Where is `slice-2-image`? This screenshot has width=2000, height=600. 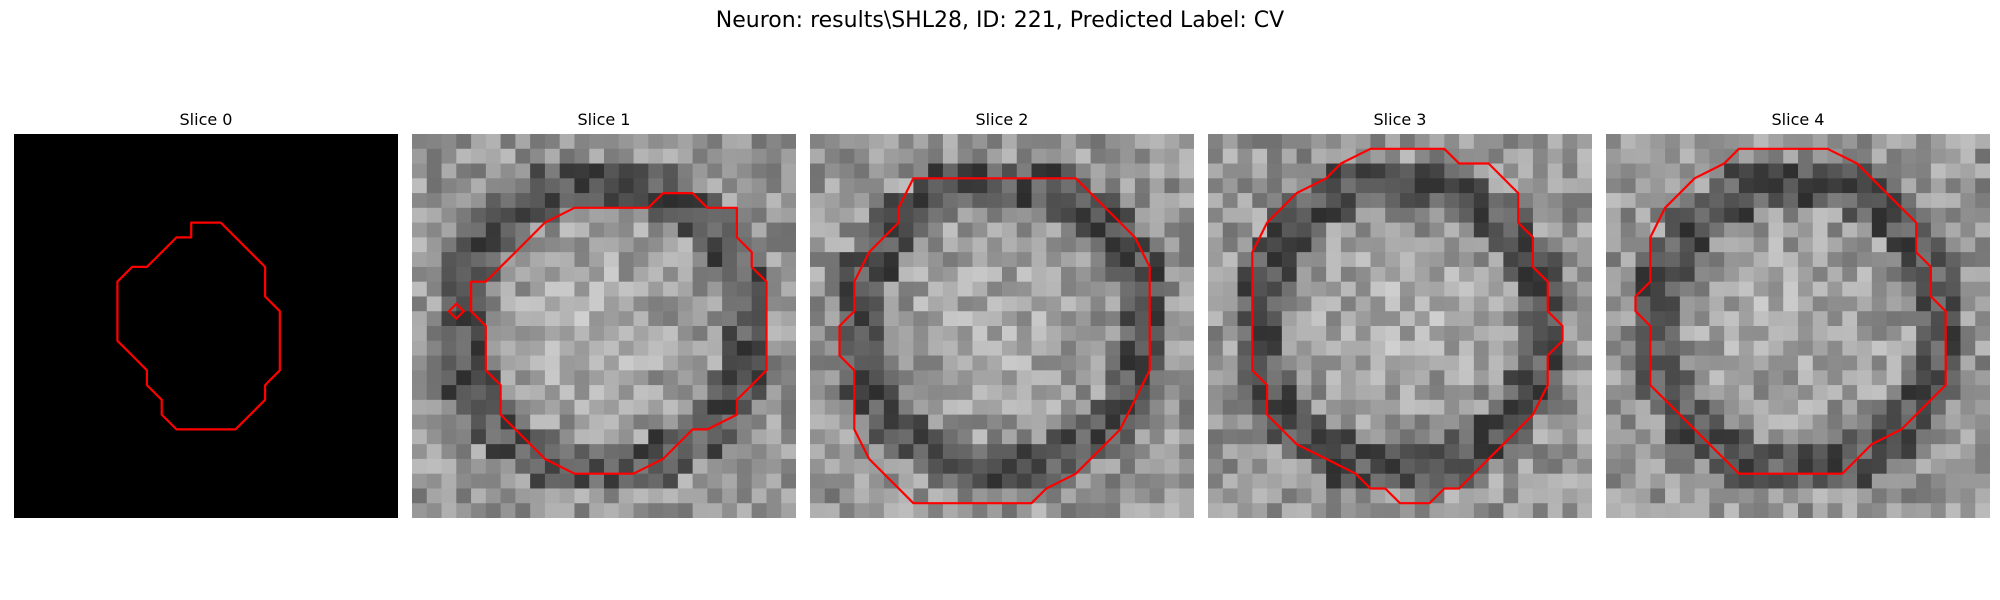 slice-2-image is located at coordinates (1002, 326).